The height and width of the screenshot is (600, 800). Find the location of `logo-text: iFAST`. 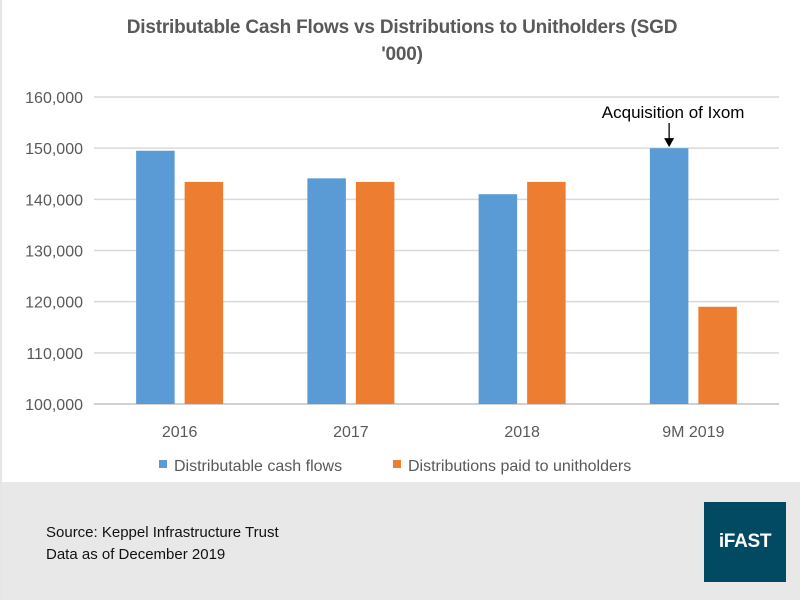

logo-text: iFAST is located at coordinates (745, 541).